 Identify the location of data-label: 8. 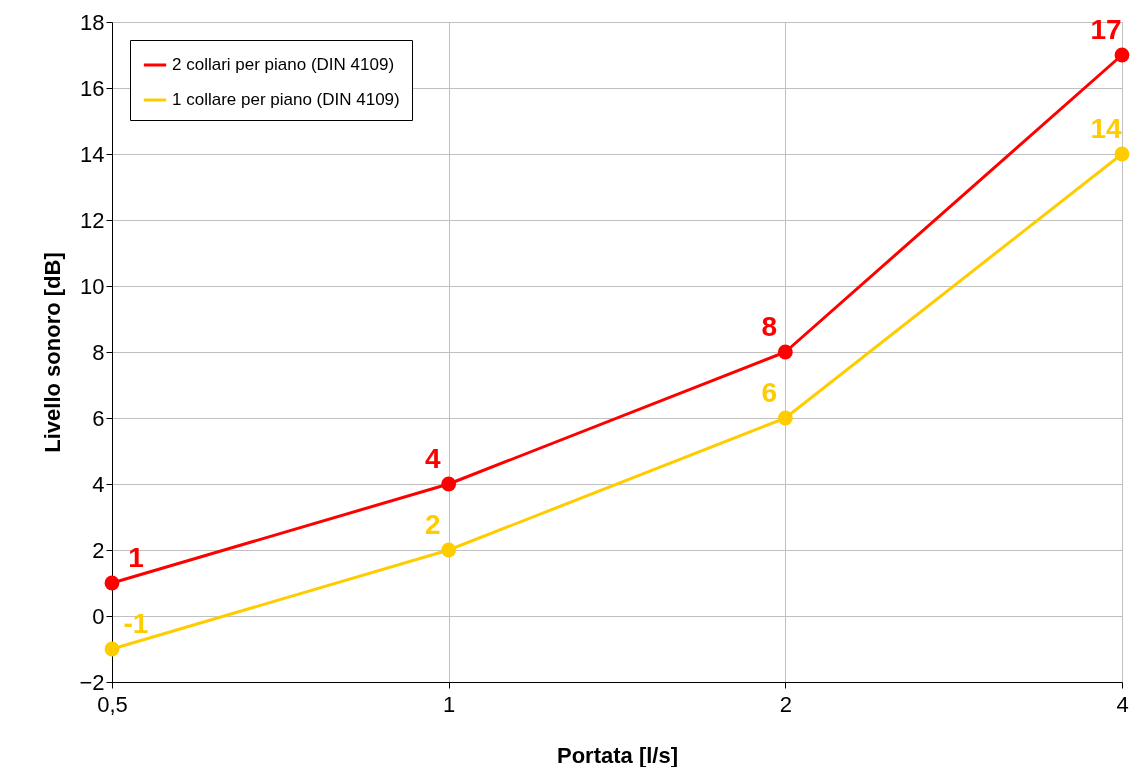
(769, 326).